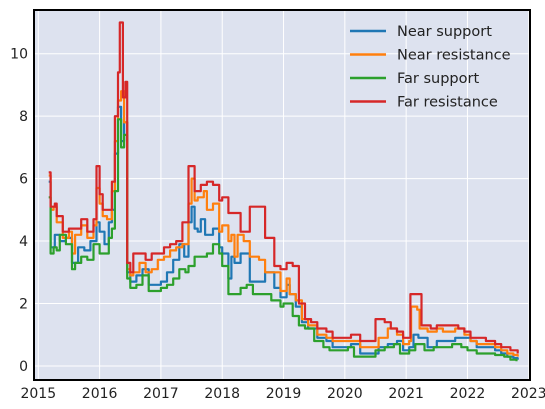 The width and height of the screenshot is (545, 409). I want to click on x-tick-label: 2018, so click(222, 394).